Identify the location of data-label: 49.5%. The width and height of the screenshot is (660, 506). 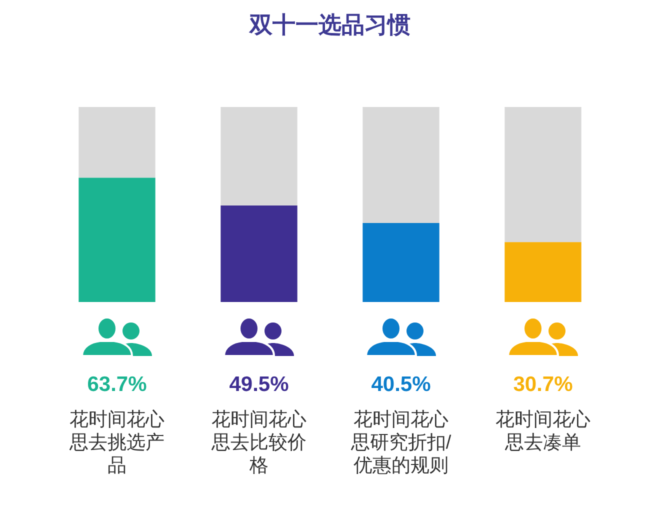
(259, 384).